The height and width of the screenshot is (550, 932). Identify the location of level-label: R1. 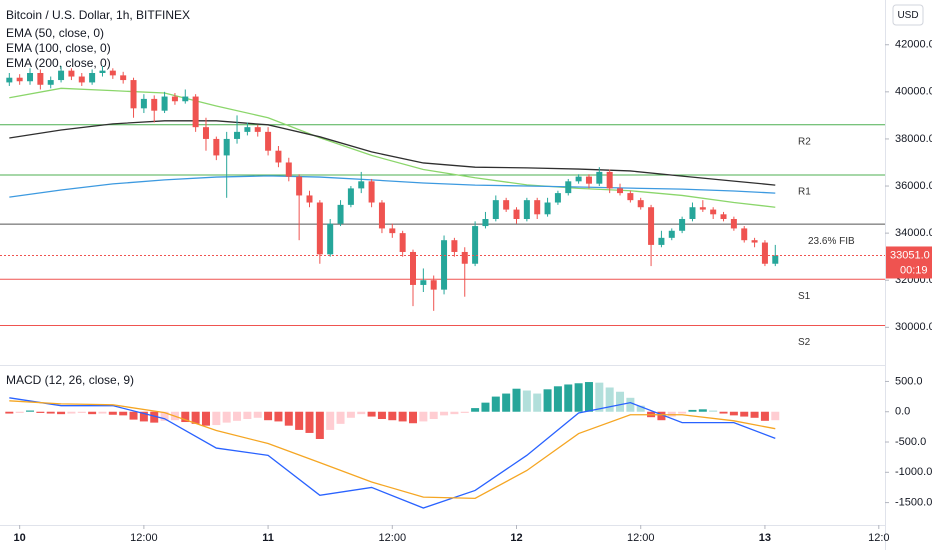
(804, 192).